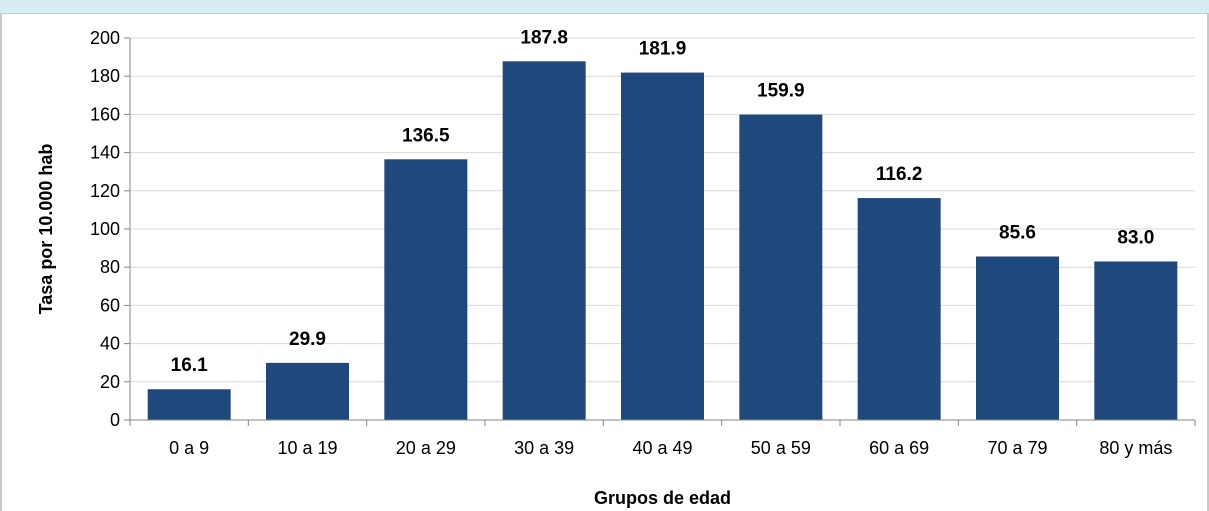  I want to click on y-tick-label: 160, so click(105, 114).